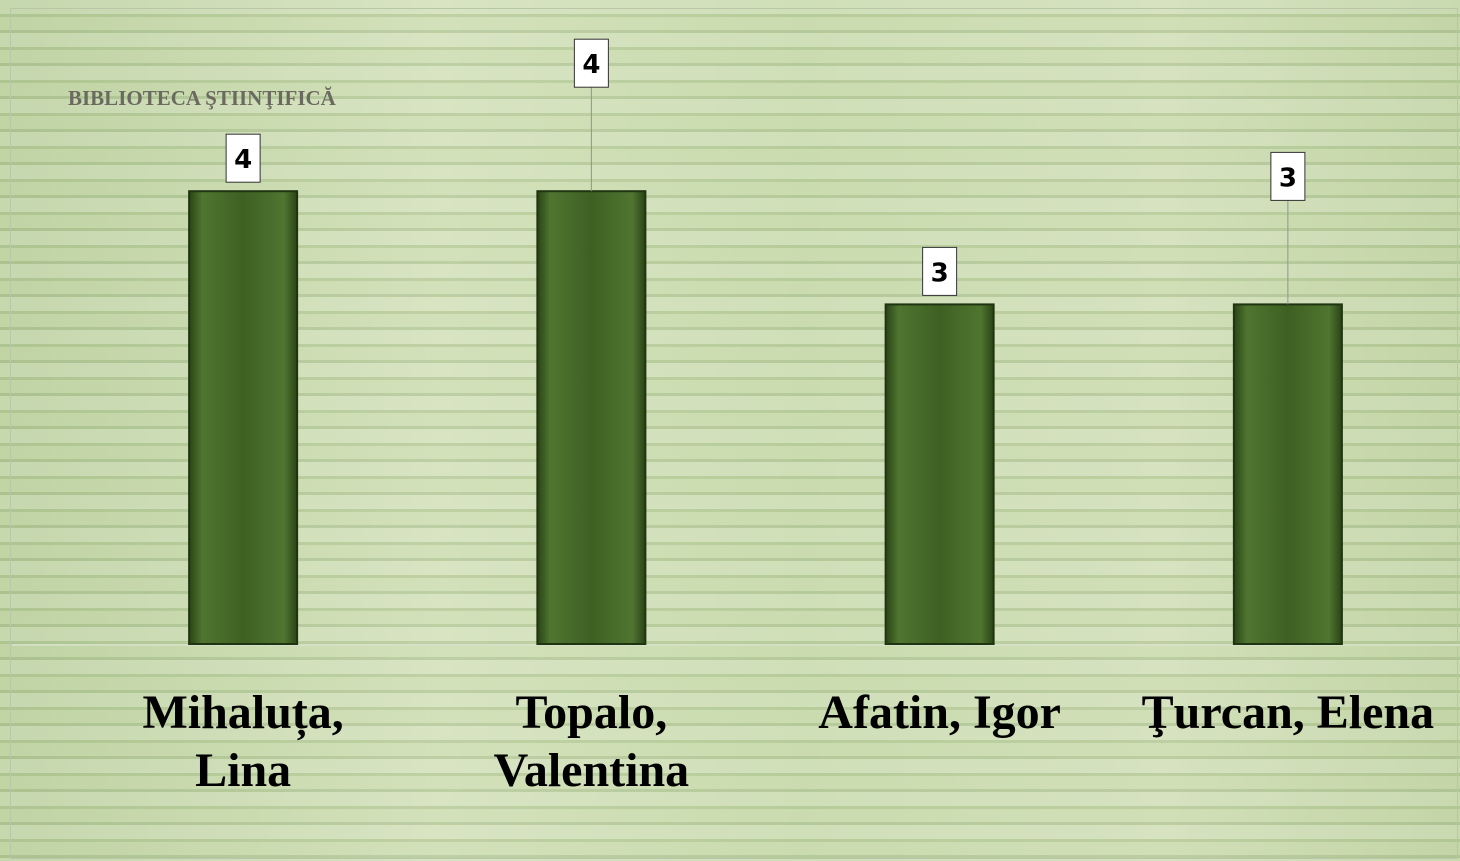  What do you see at coordinates (591, 741) in the screenshot?
I see `x-tick-label: Topalo, Valentina` at bounding box center [591, 741].